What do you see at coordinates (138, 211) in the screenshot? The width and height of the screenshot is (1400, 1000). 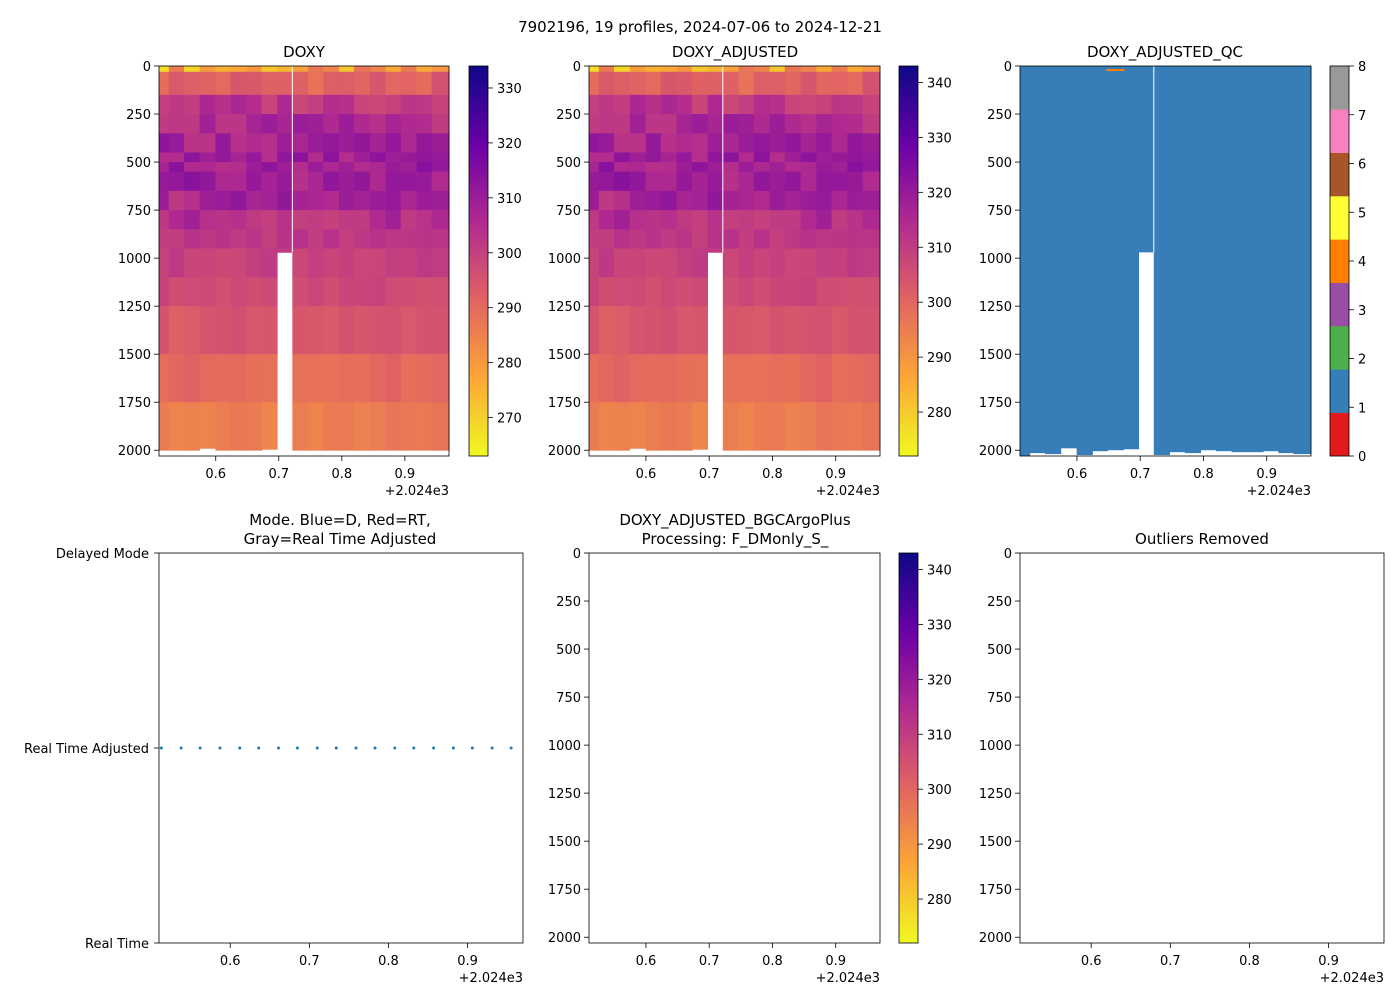 I see `y-tick-label: 750` at bounding box center [138, 211].